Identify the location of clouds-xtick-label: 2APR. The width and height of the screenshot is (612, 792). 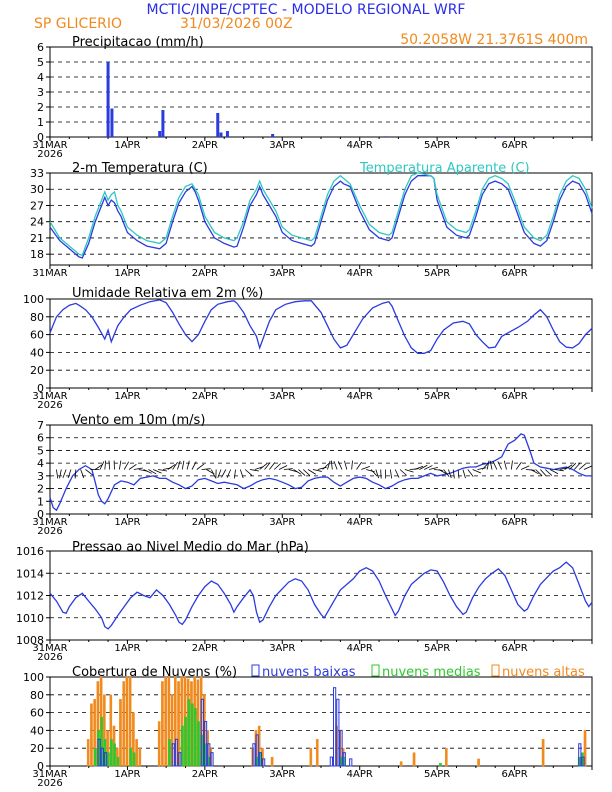
(205, 774).